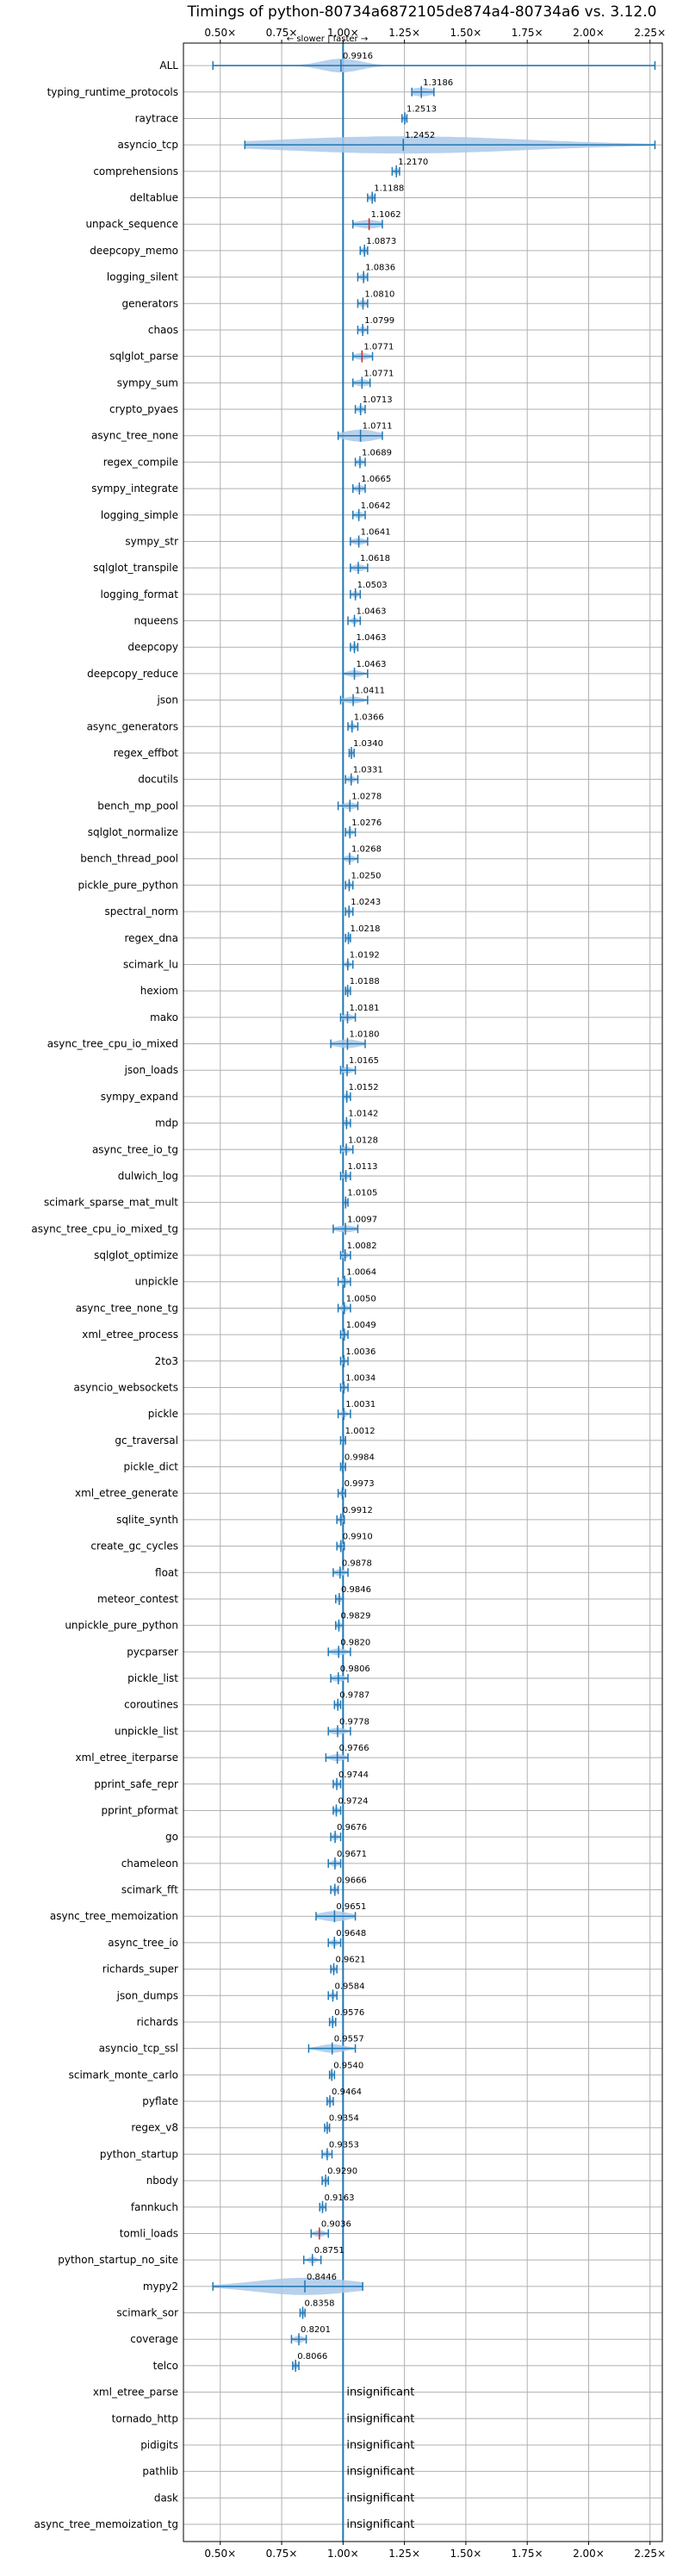 The width and height of the screenshot is (689, 2576). What do you see at coordinates (168, 66) in the screenshot?
I see `category-label: ALL` at bounding box center [168, 66].